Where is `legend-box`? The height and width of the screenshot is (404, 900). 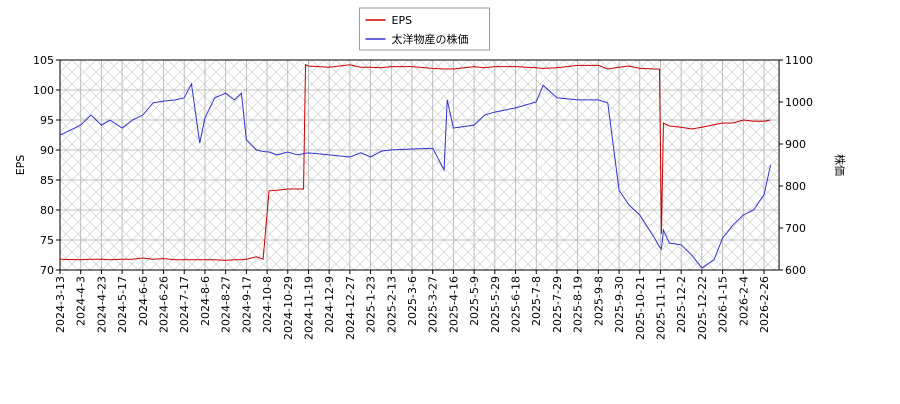 legend-box is located at coordinates (425, 29).